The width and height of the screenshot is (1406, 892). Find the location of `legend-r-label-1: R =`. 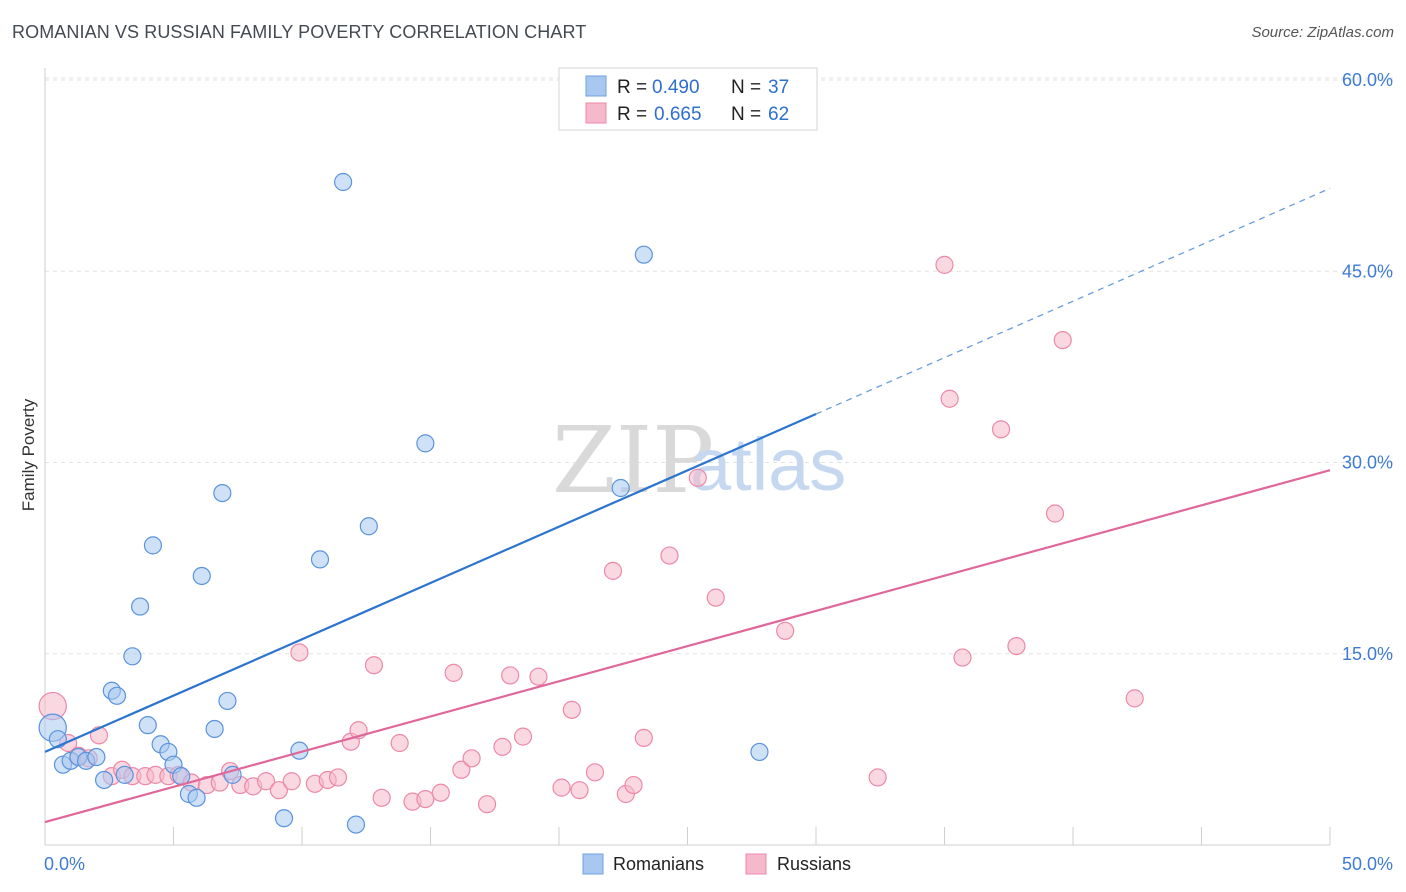

legend-r-label-1: R = is located at coordinates (632, 87).